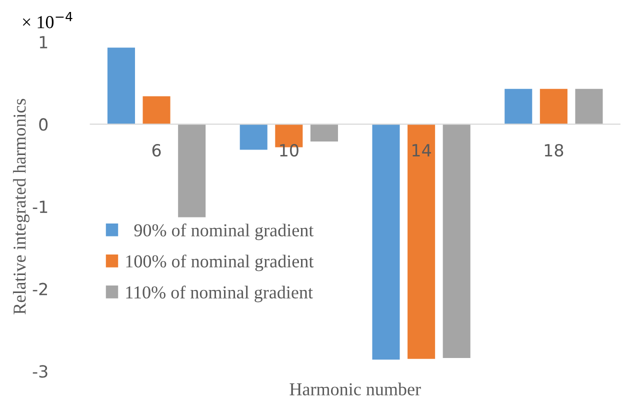  Describe the element at coordinates (224, 232) in the screenshot. I see `legend-label: 90% of nominal gradient` at that location.